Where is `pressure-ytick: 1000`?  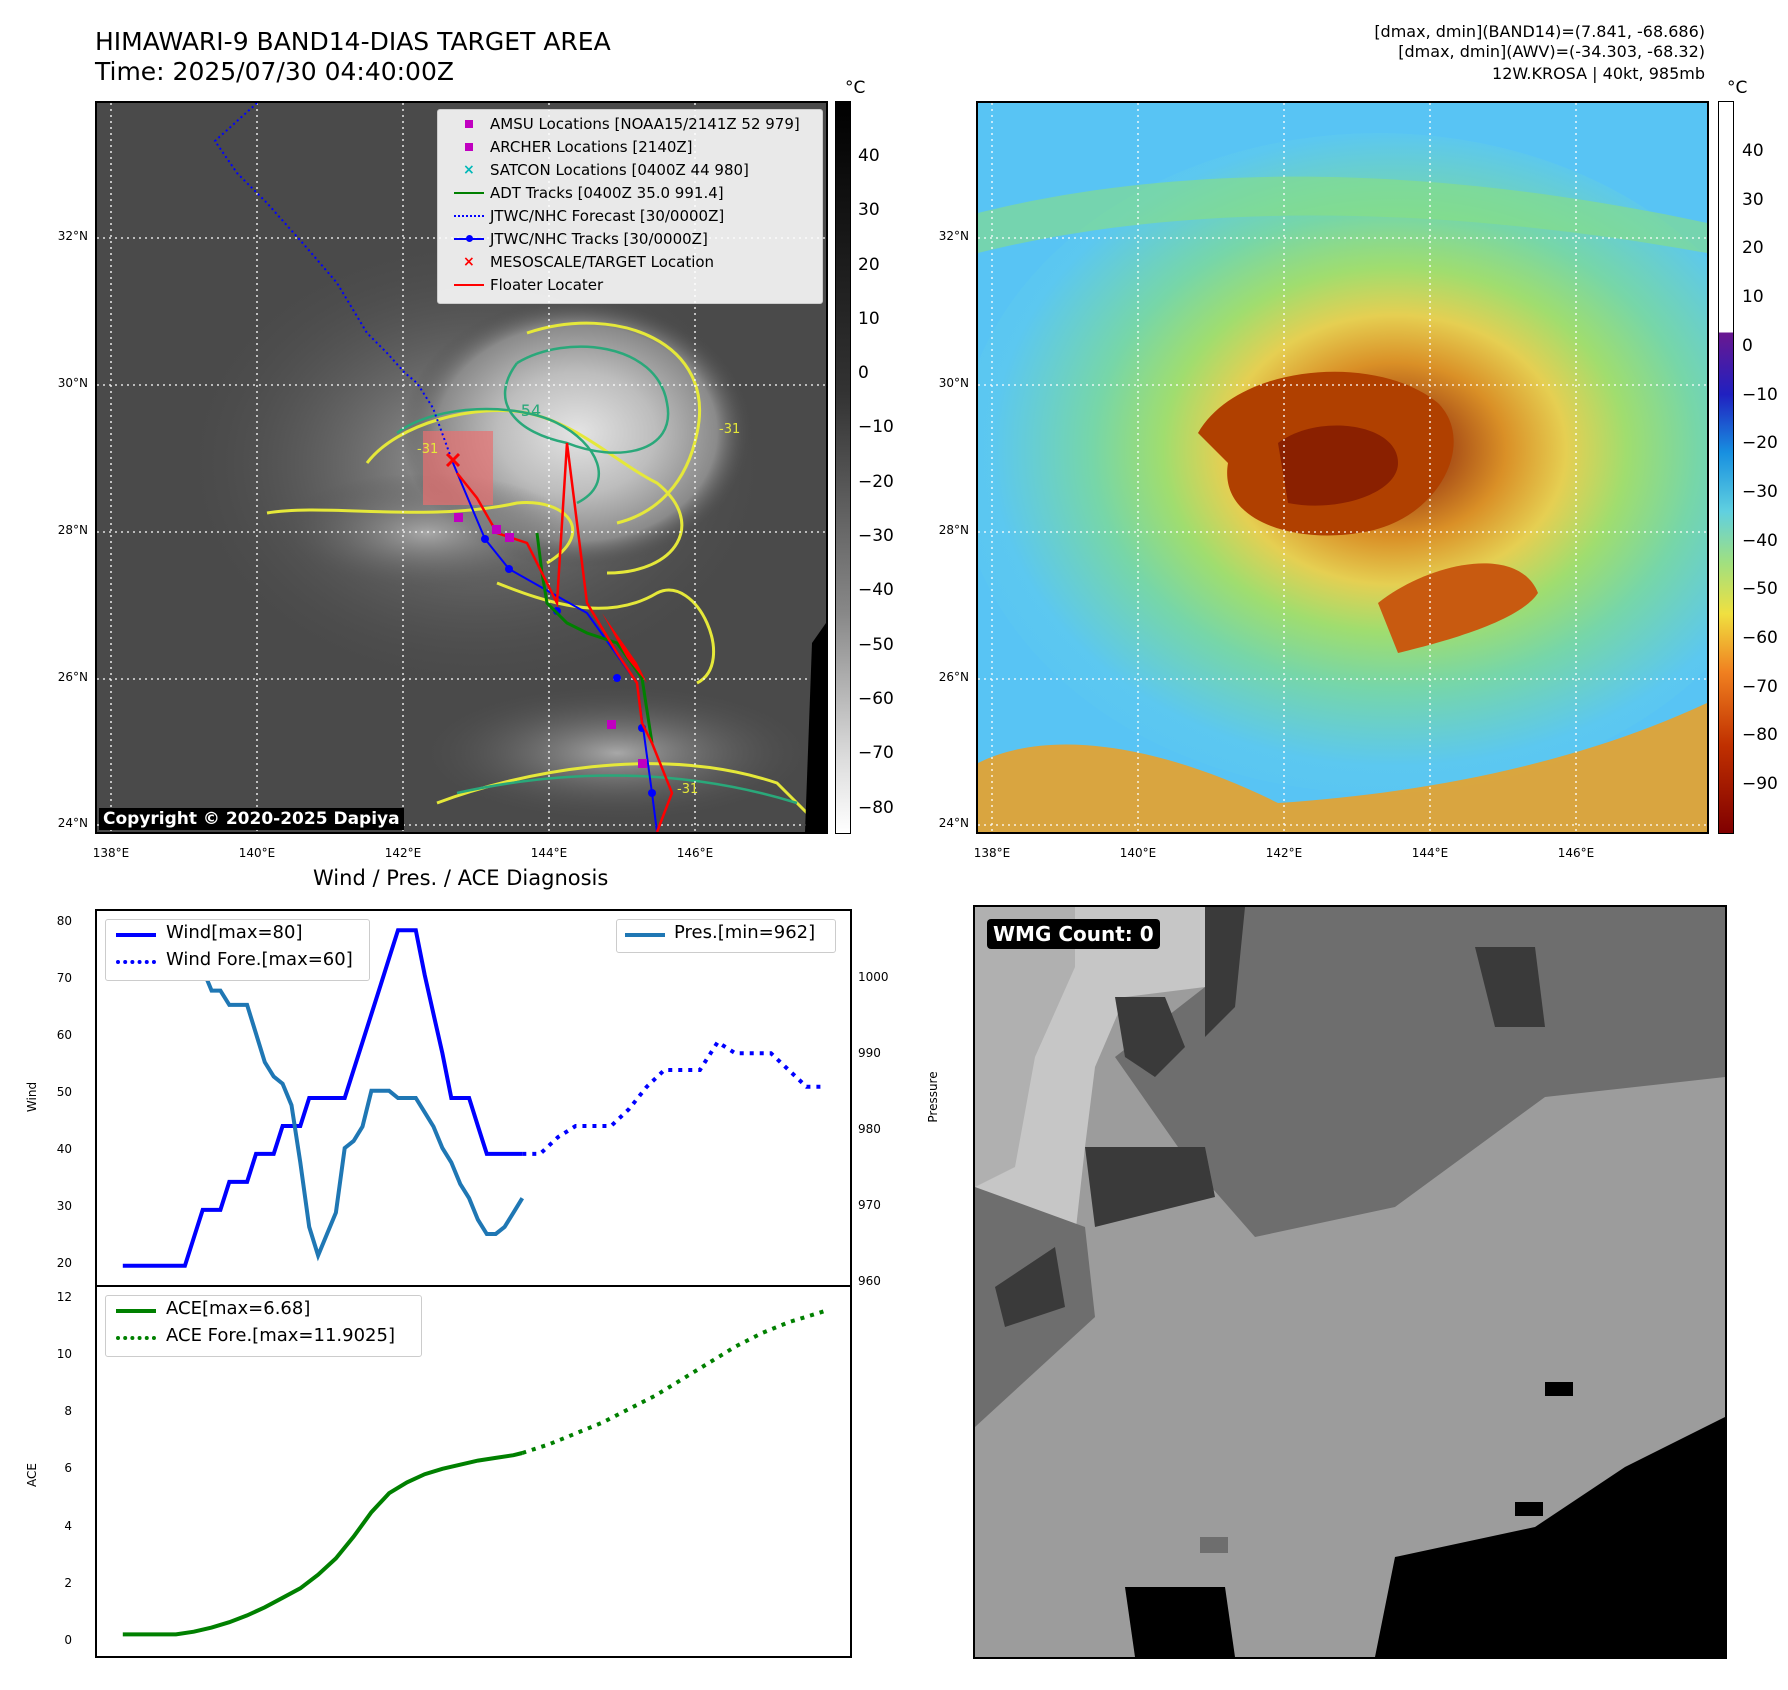
pressure-ytick: 1000 is located at coordinates (873, 977).